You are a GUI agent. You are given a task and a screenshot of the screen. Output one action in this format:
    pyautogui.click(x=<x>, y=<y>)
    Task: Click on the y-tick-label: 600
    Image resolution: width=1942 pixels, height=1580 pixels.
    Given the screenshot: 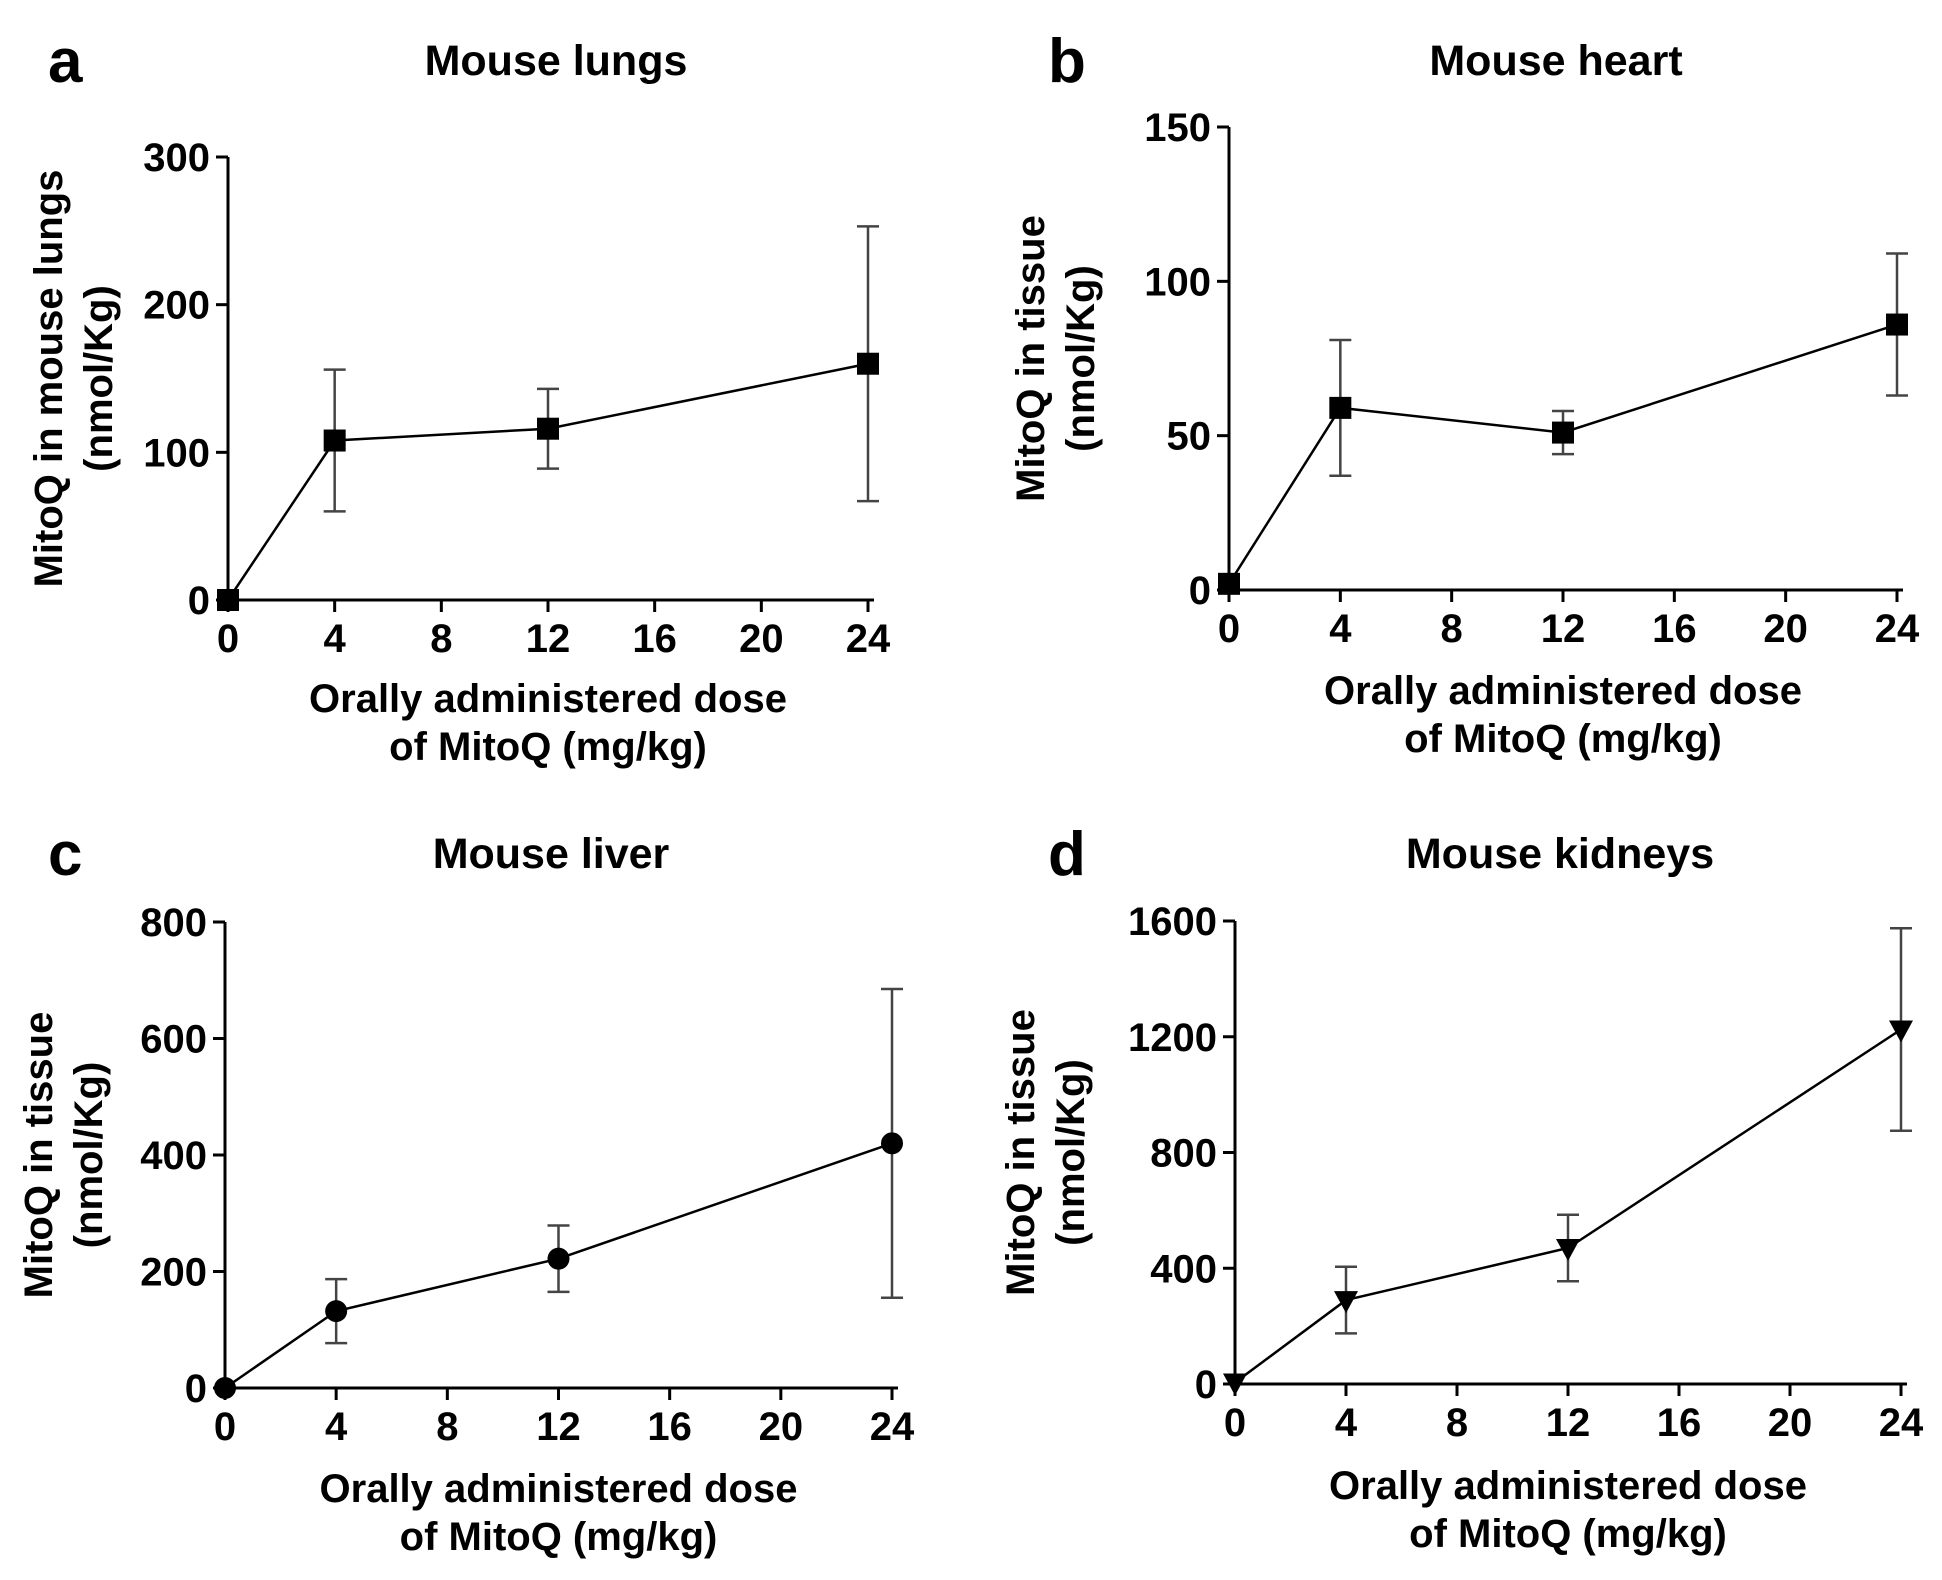 What is the action you would take?
    pyautogui.click(x=173, y=1040)
    